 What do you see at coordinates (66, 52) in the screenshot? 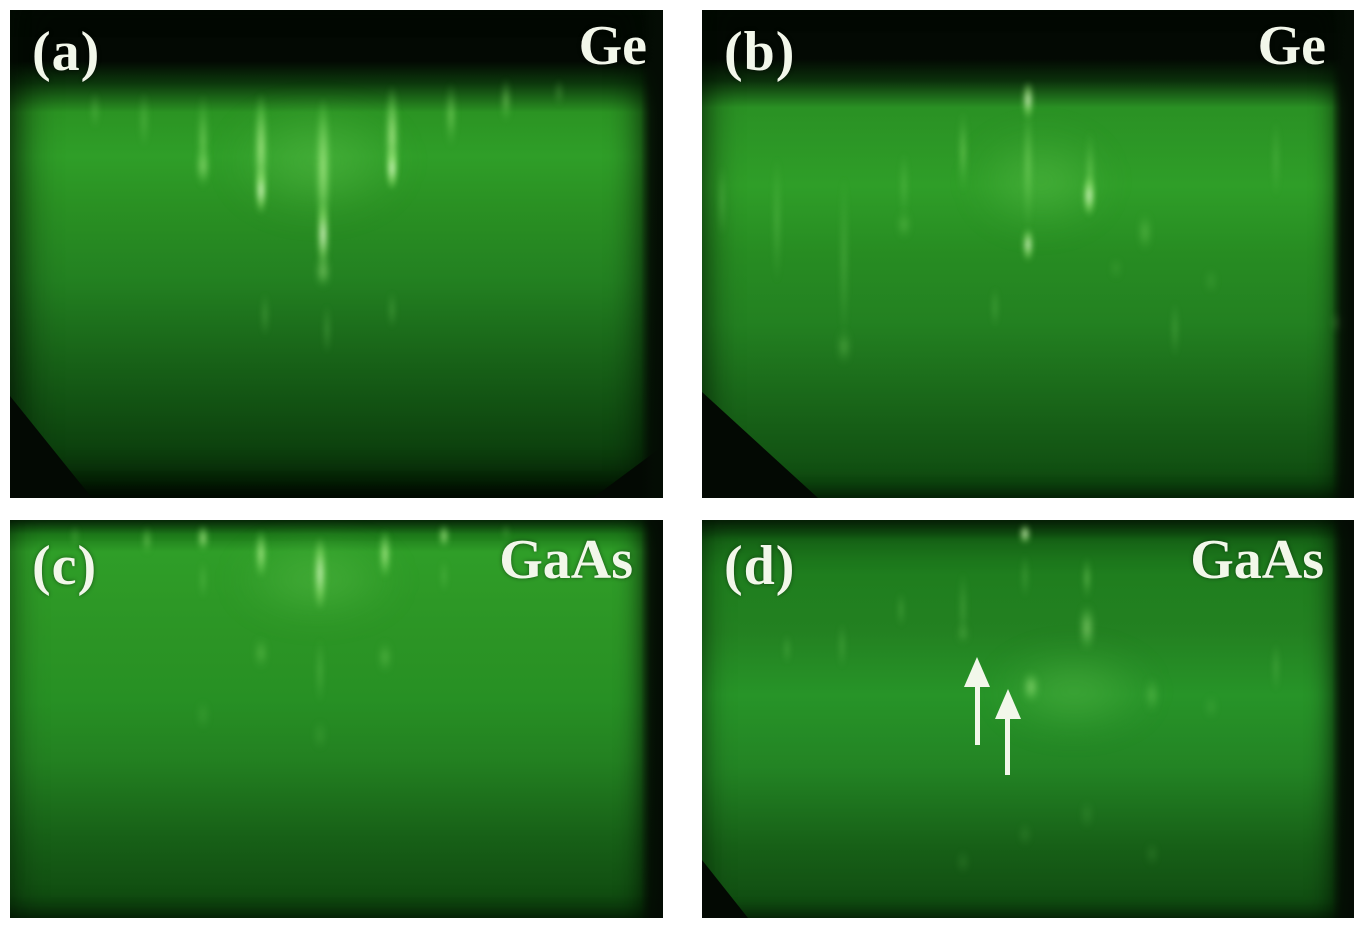
I see `panel-label-a: (a)` at bounding box center [66, 52].